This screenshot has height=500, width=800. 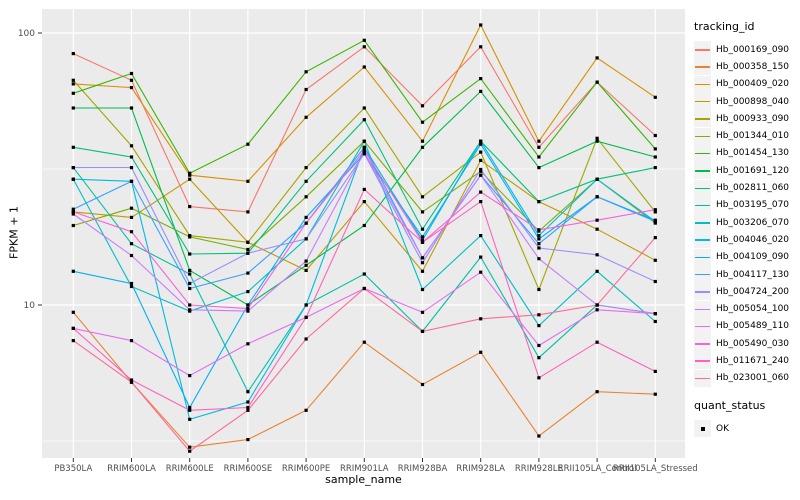 I want to click on legend-item-Hb_000409_020: Hb_000409_020, so click(x=746, y=84).